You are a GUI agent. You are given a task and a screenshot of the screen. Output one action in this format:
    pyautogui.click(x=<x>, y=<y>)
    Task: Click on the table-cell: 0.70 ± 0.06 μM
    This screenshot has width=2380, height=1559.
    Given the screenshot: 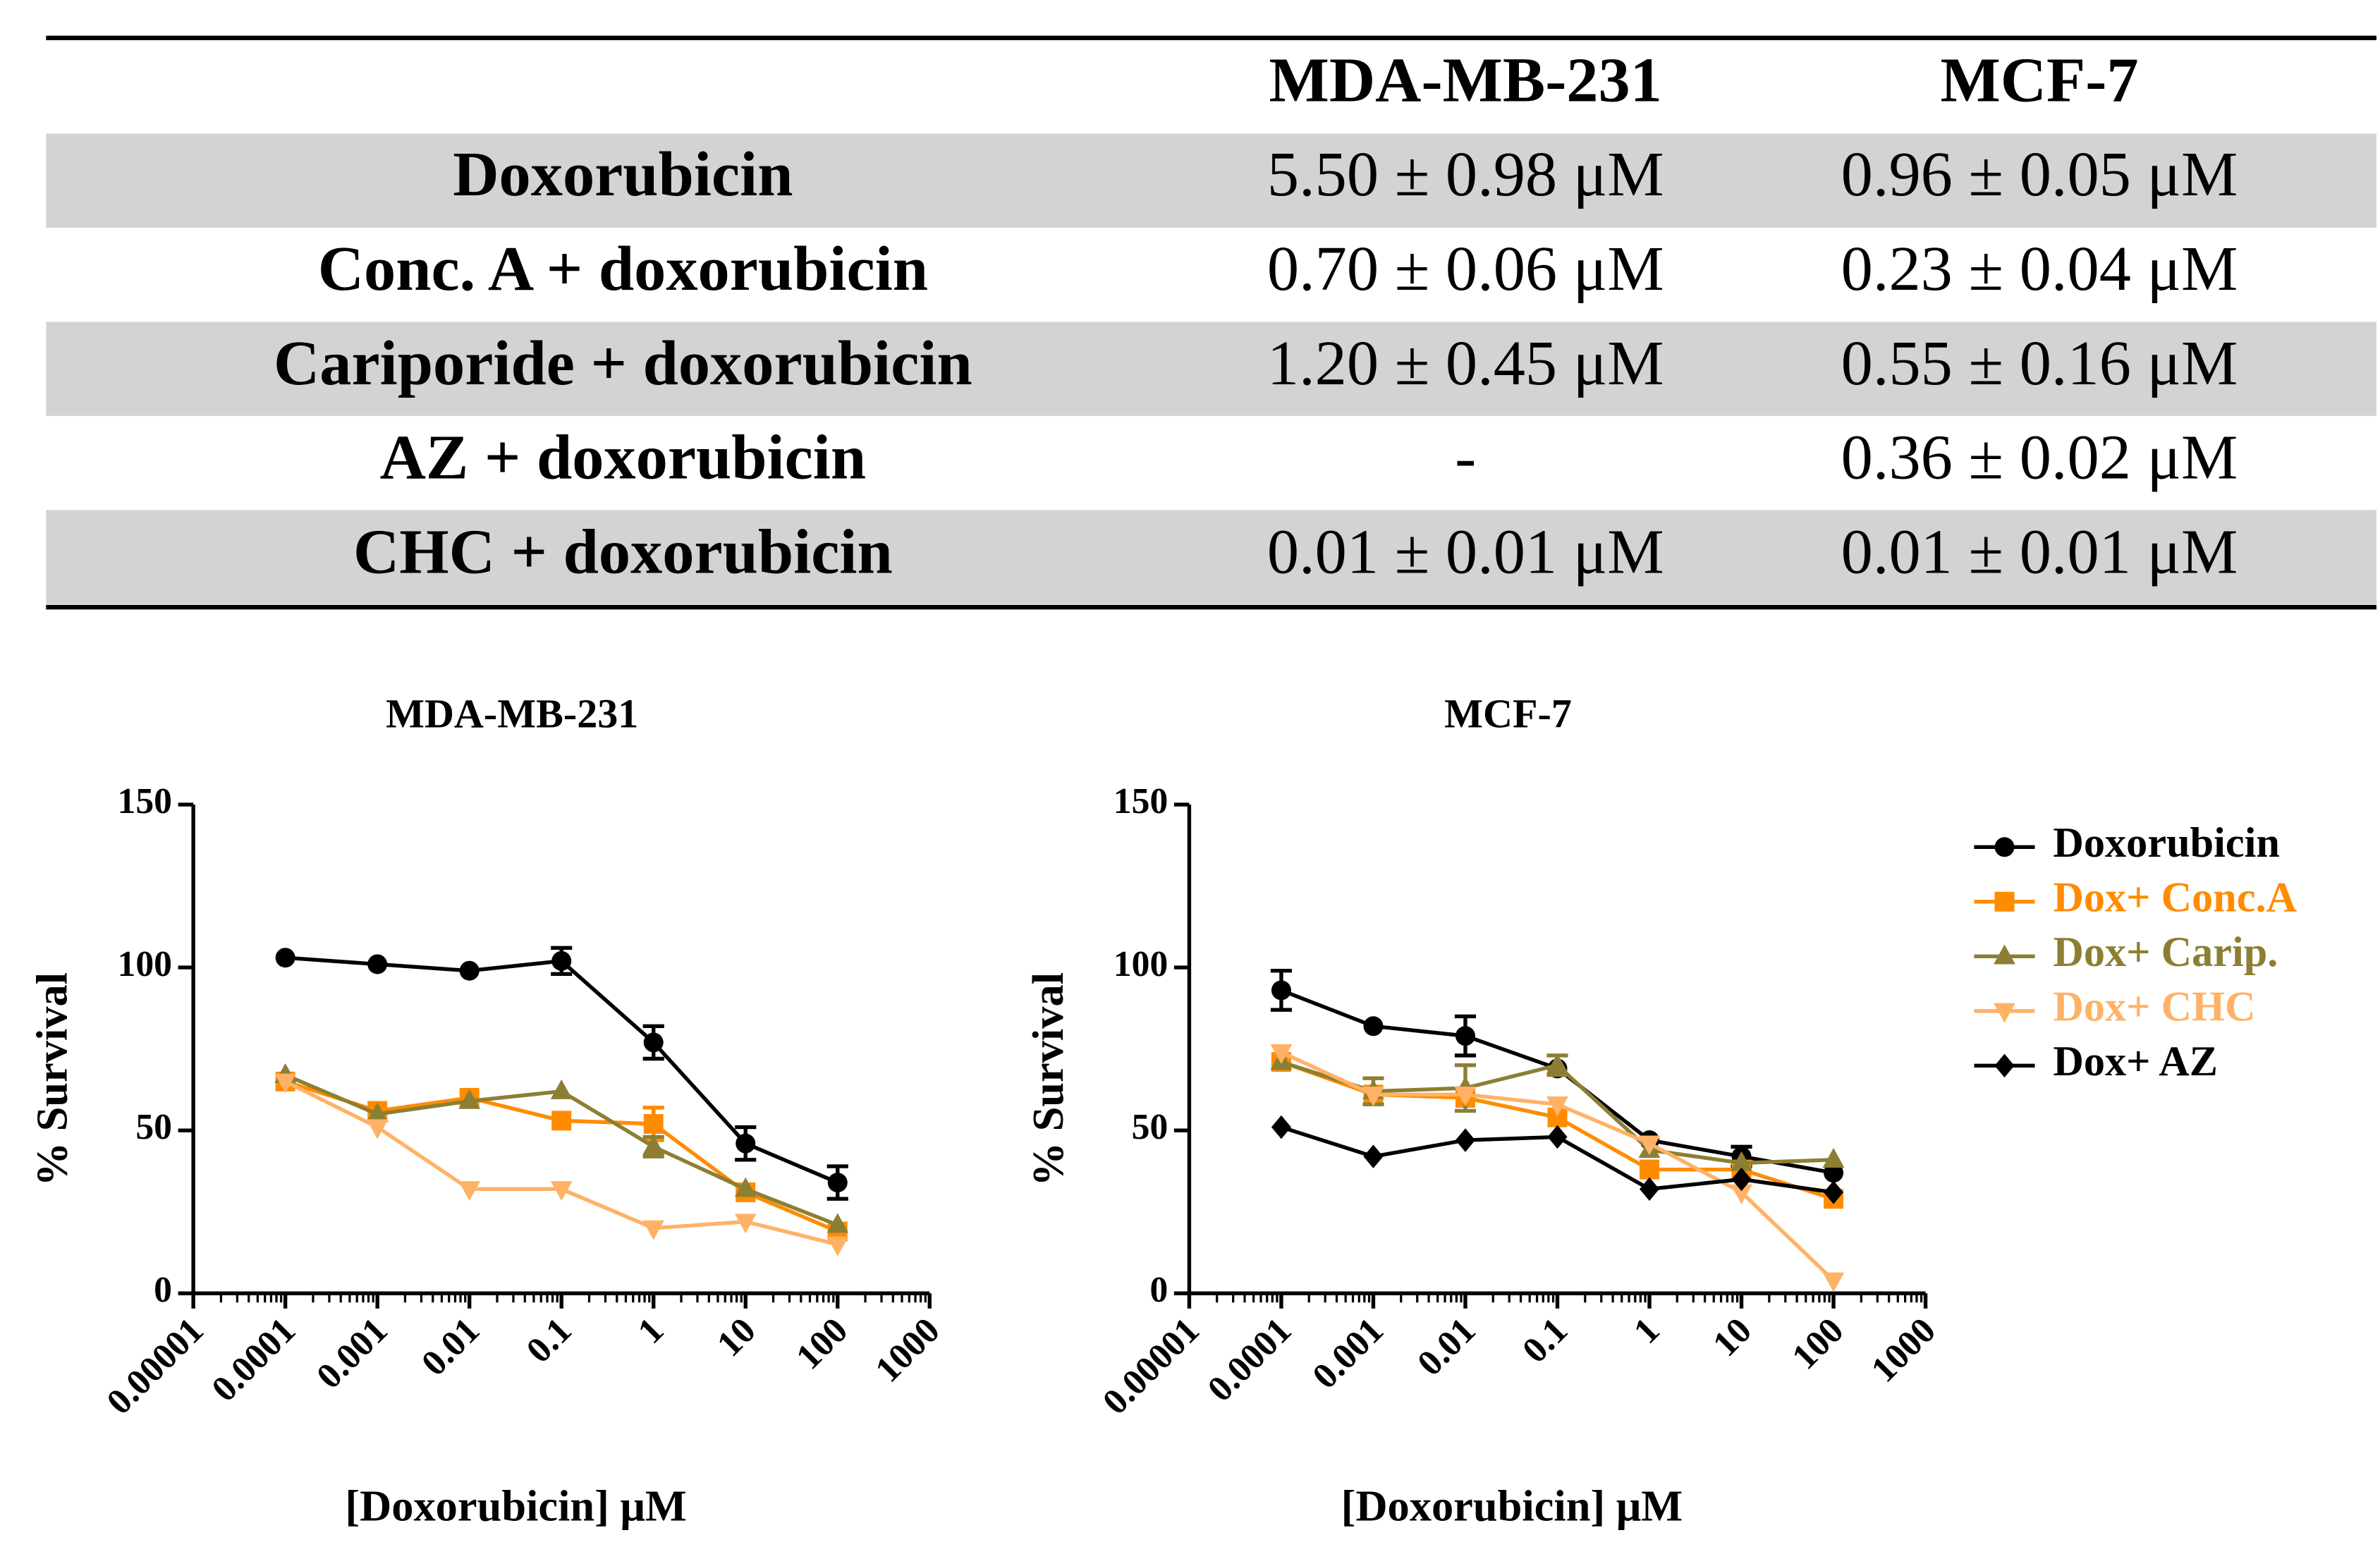 What is the action you would take?
    pyautogui.click(x=1465, y=268)
    